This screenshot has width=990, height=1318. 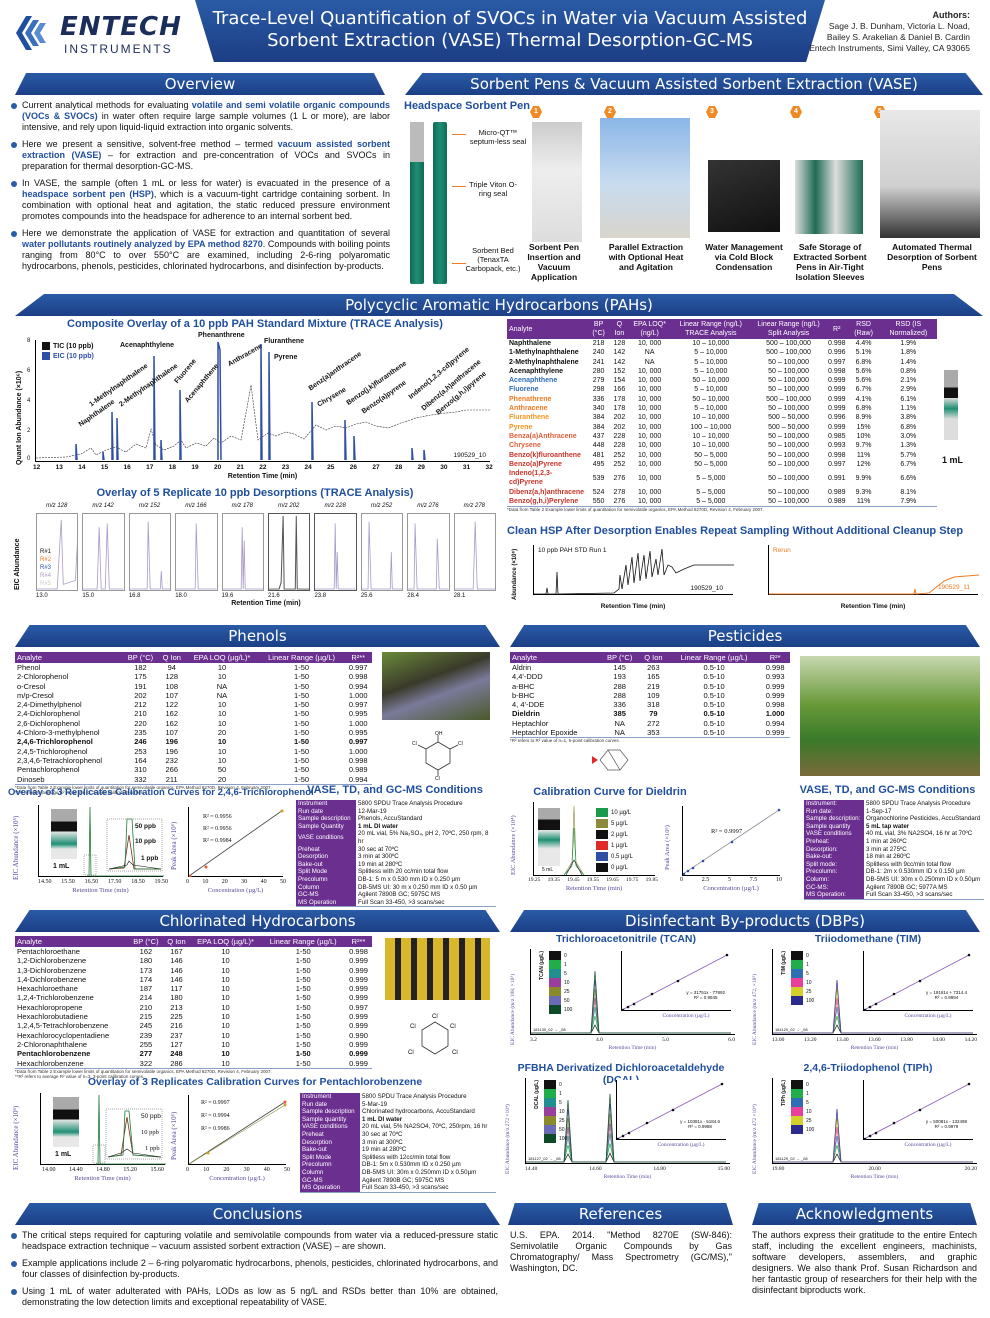 I want to click on table-cell: 164, so click(x=140, y=760).